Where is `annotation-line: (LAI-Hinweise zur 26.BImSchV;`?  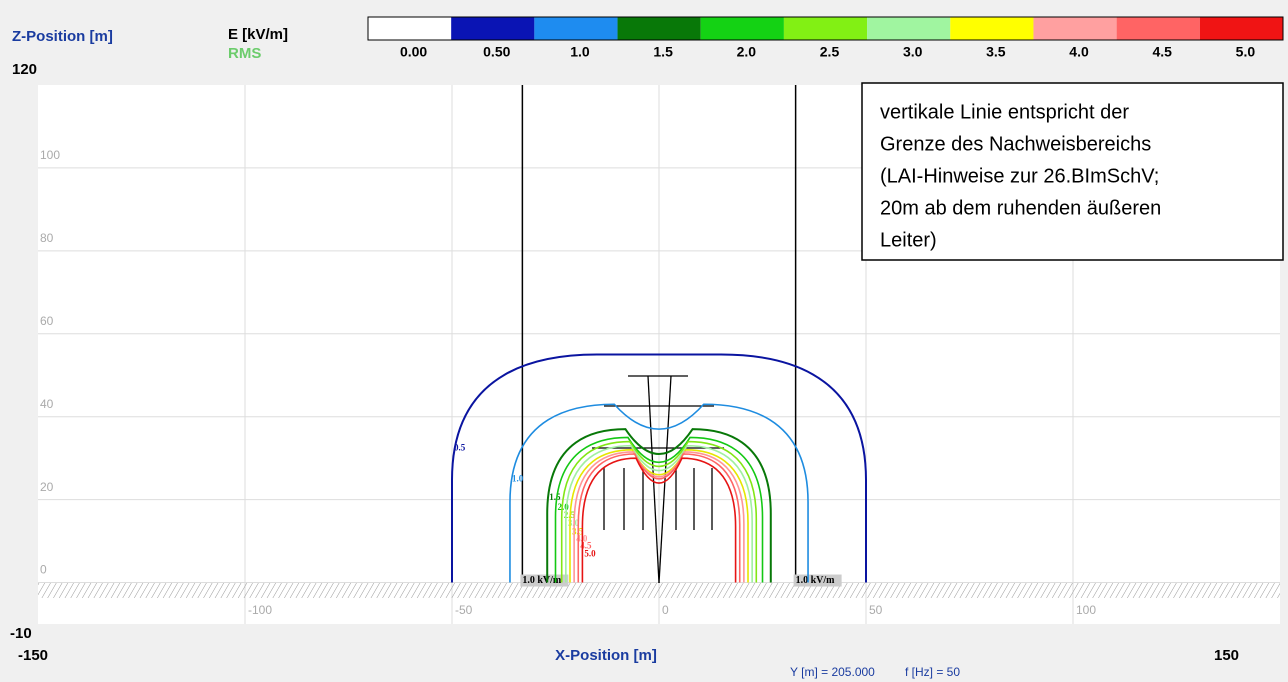 annotation-line: (LAI-Hinweise zur 26.BImSchV; is located at coordinates (1019, 176).